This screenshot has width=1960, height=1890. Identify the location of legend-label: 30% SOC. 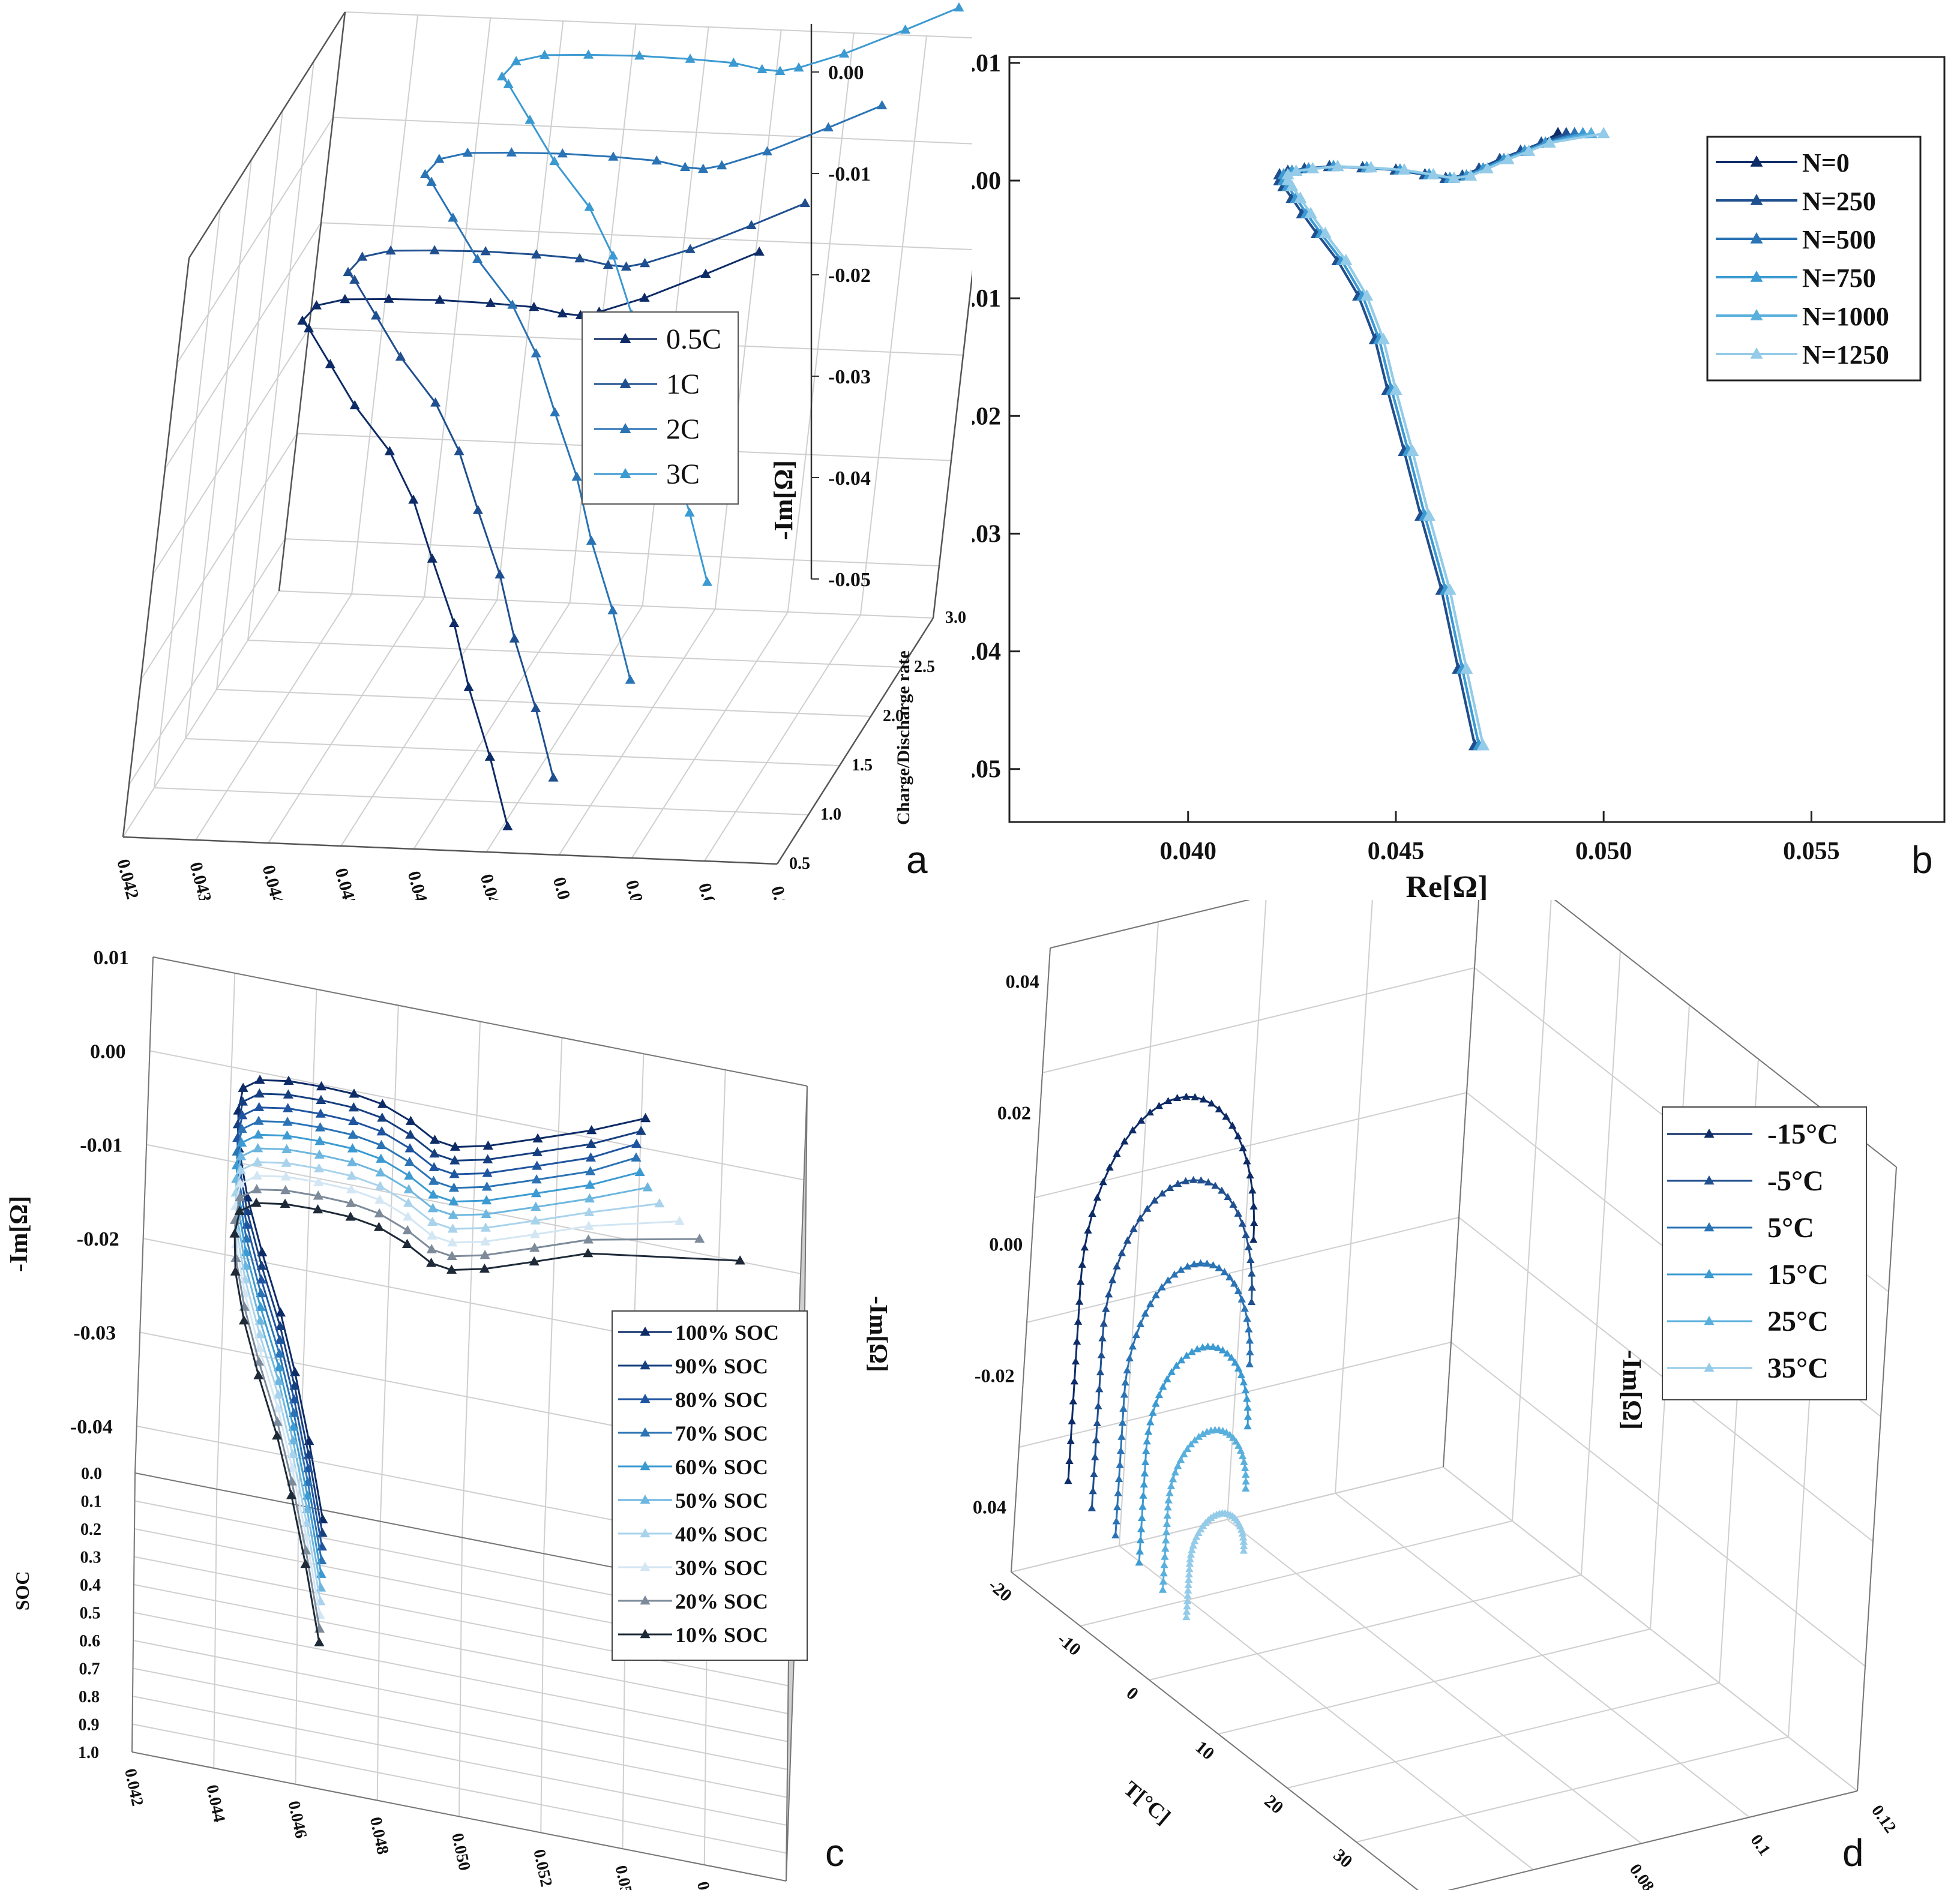
(721, 1568).